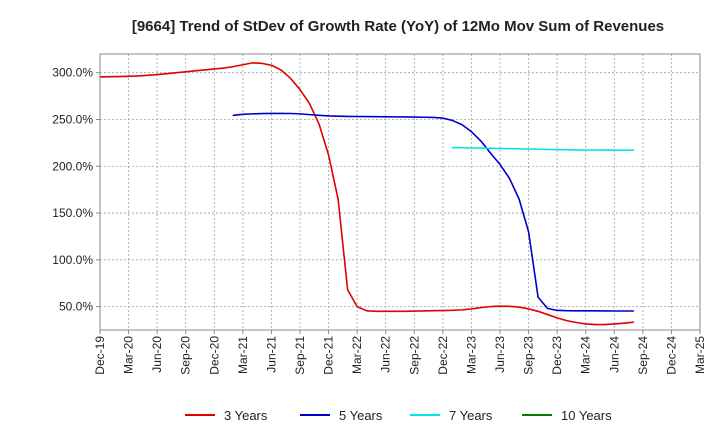 The height and width of the screenshot is (440, 720). I want to click on series-line-7-years, so click(543, 148).